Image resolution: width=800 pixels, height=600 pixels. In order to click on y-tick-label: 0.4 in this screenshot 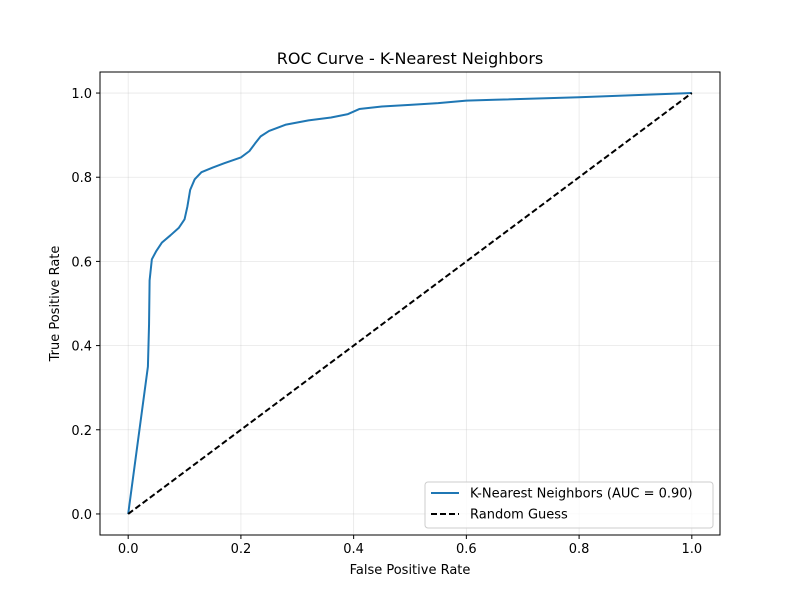, I will do `click(81, 347)`.